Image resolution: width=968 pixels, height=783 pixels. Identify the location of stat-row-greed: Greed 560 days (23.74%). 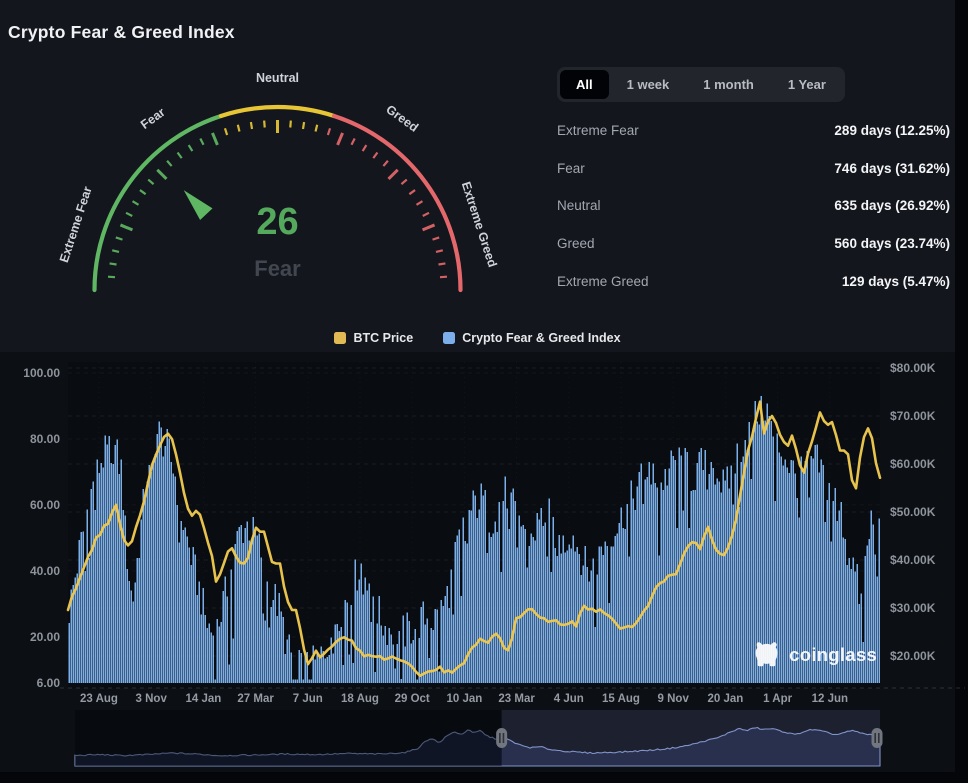
(753, 244).